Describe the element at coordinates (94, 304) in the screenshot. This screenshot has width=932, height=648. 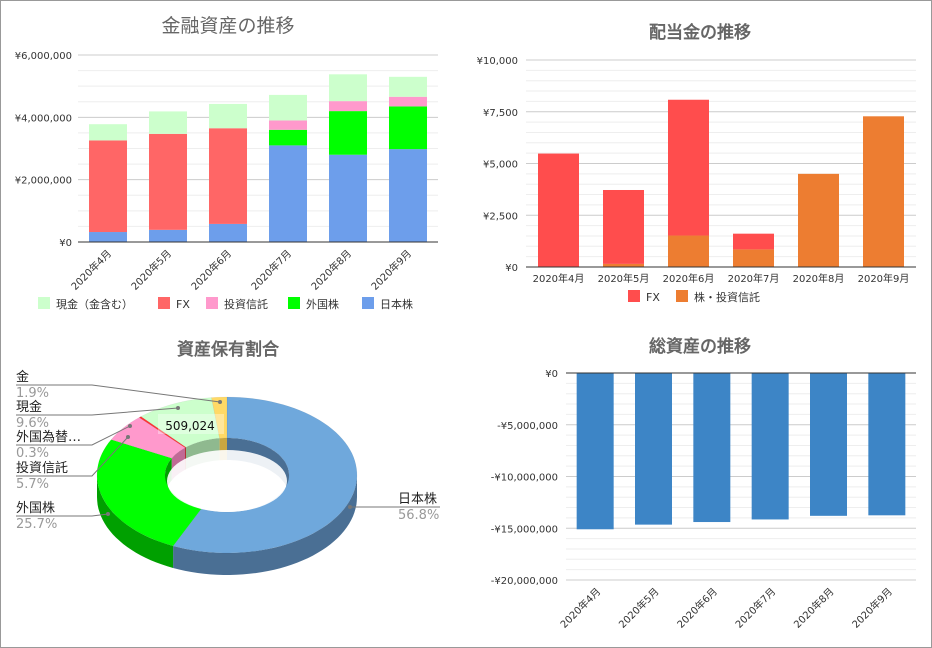
I see `legend-label: 現金（金含む）` at that location.